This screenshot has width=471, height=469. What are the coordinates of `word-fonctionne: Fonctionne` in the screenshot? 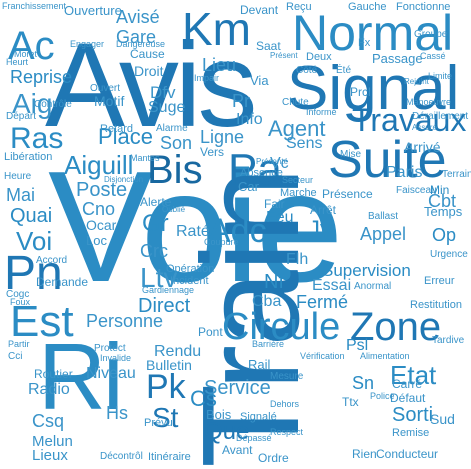 It's located at (423, 7).